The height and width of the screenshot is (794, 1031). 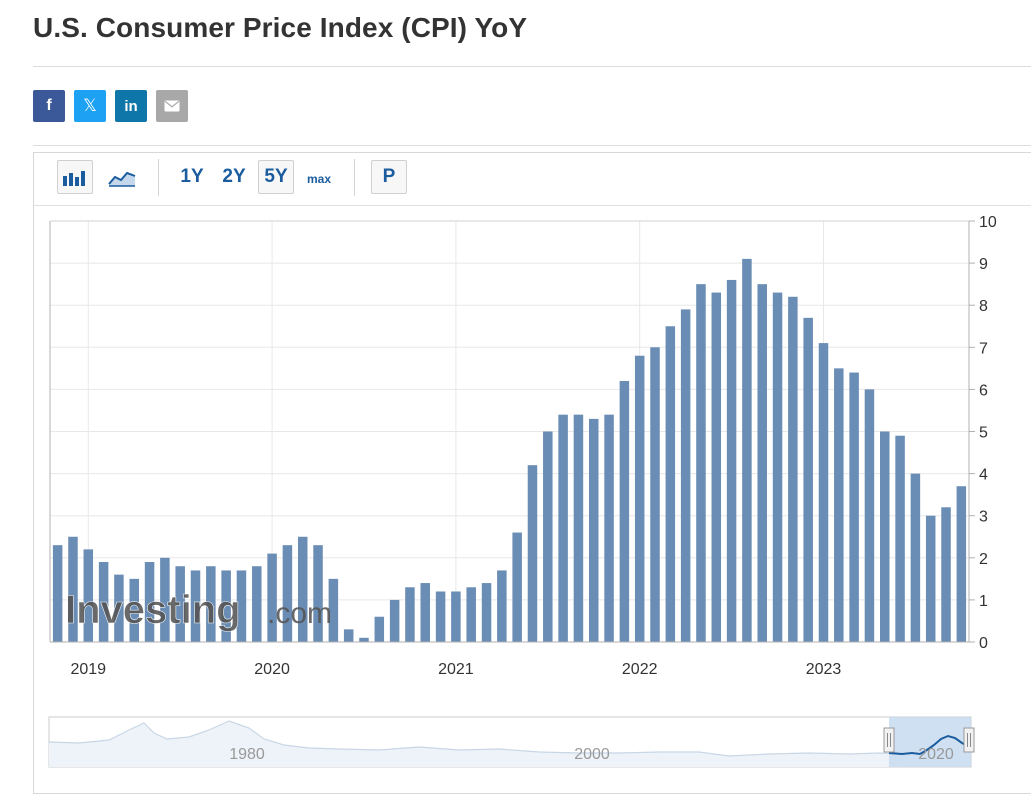 I want to click on watermark-brand: Investing, so click(x=153, y=610).